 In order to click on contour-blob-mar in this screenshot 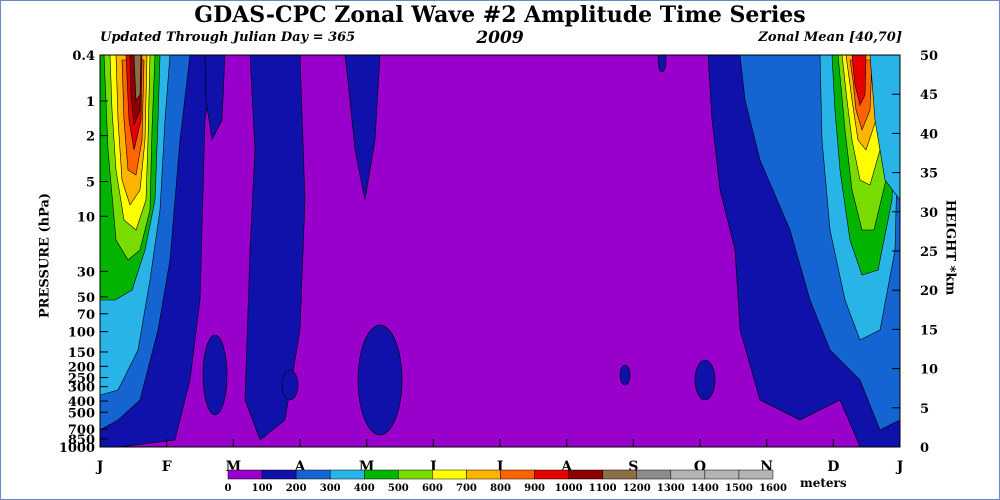, I will do `click(290, 385)`.